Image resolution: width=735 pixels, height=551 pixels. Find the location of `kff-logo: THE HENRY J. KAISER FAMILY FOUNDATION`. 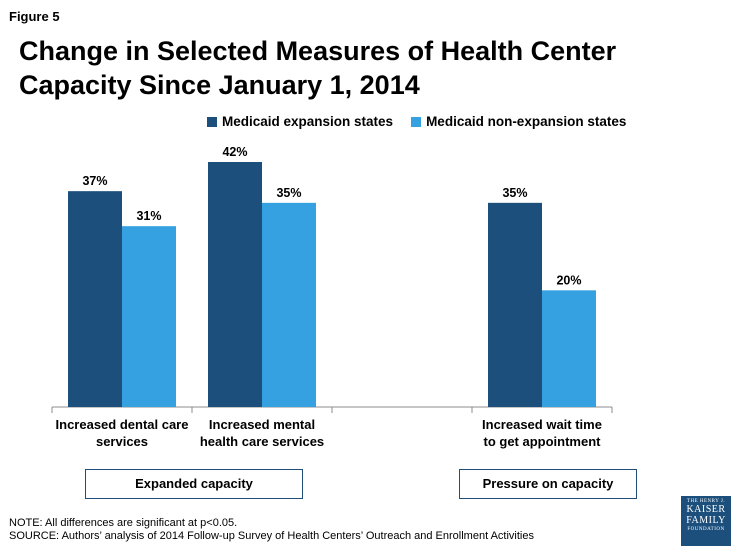

kff-logo: THE HENRY J. KAISER FAMILY FOUNDATION is located at coordinates (706, 521).